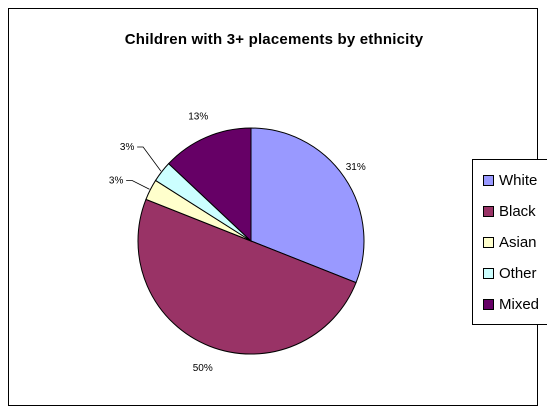 Image resolution: width=547 pixels, height=414 pixels. I want to click on legend-item-white: White, so click(510, 180).